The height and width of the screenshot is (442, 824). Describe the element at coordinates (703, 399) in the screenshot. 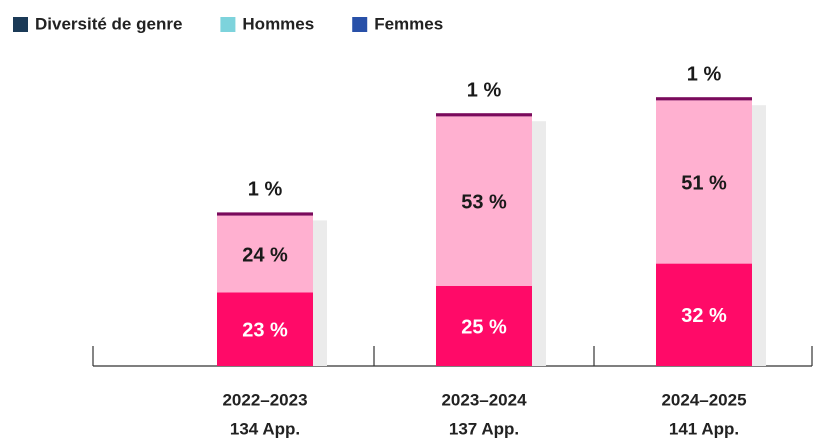

I see `category-label: 2024–2025` at that location.